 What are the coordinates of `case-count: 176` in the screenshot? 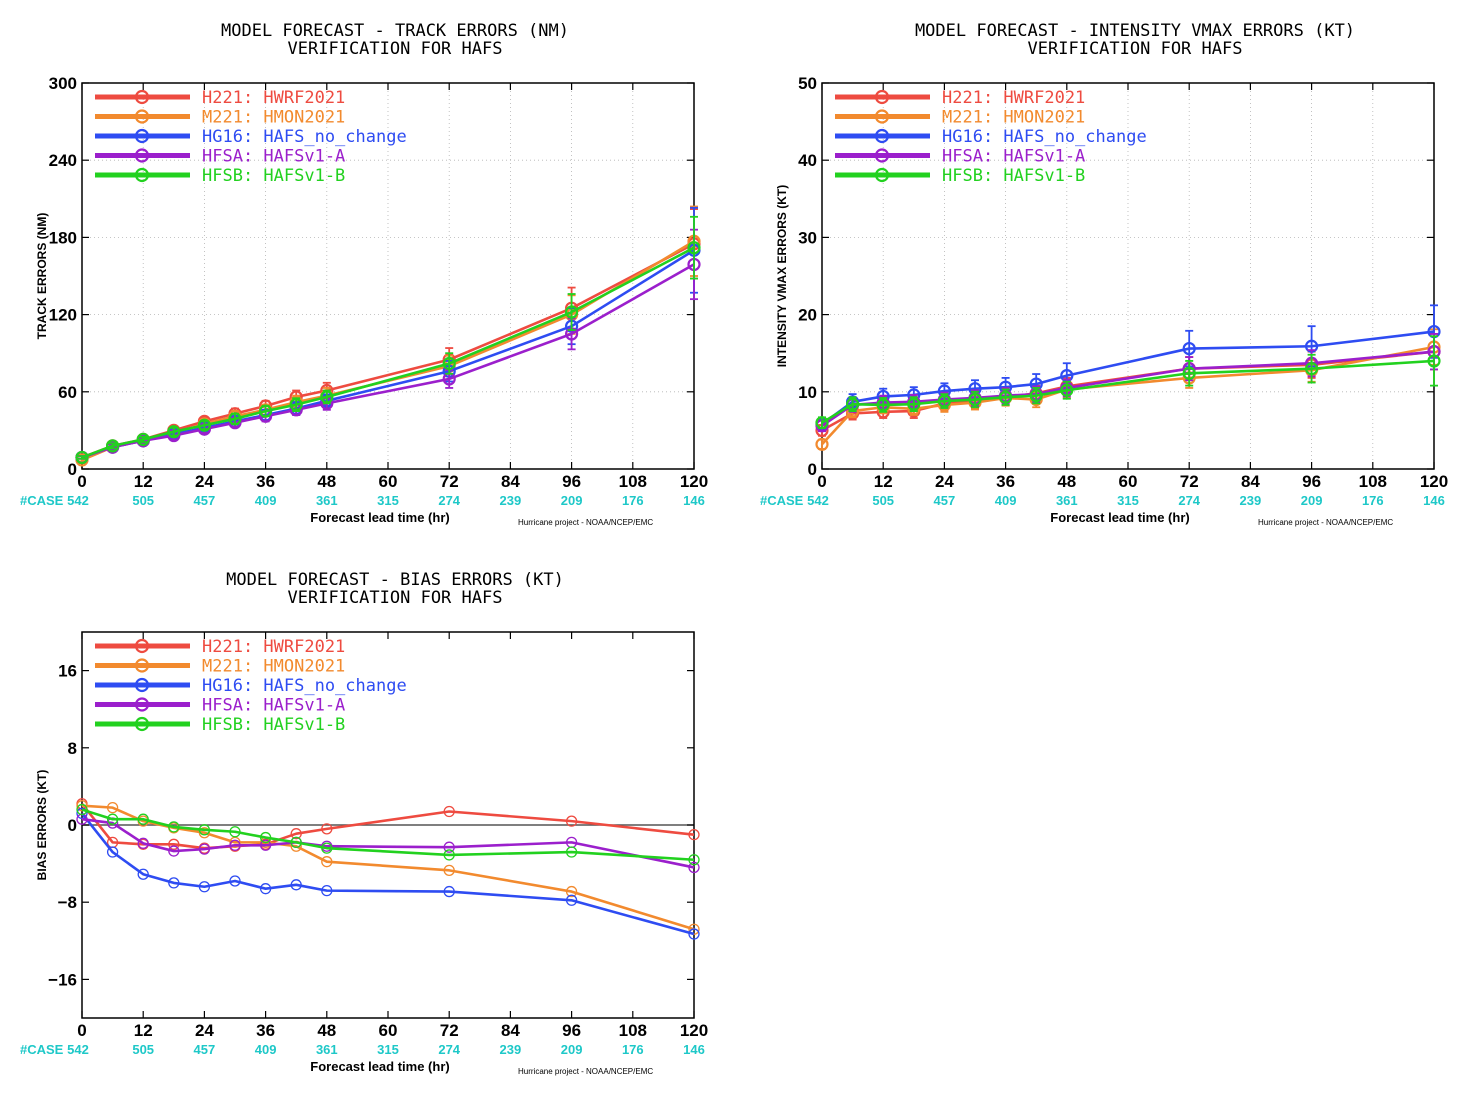 It's located at (633, 1049).